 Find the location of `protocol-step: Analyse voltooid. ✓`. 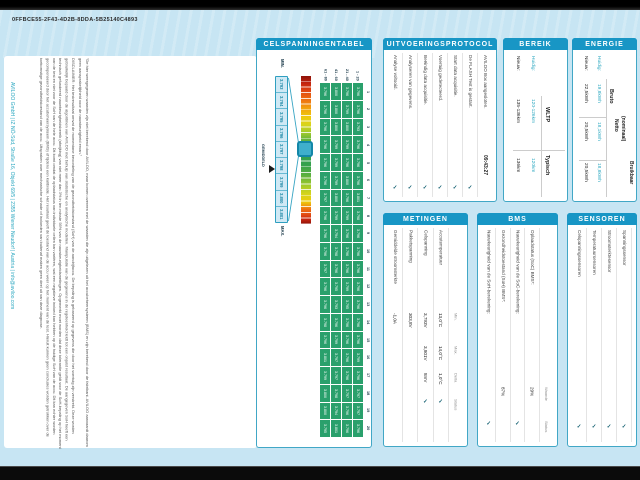

protocol-step: Analyse voltooid. ✓ is located at coordinates (395, 125).